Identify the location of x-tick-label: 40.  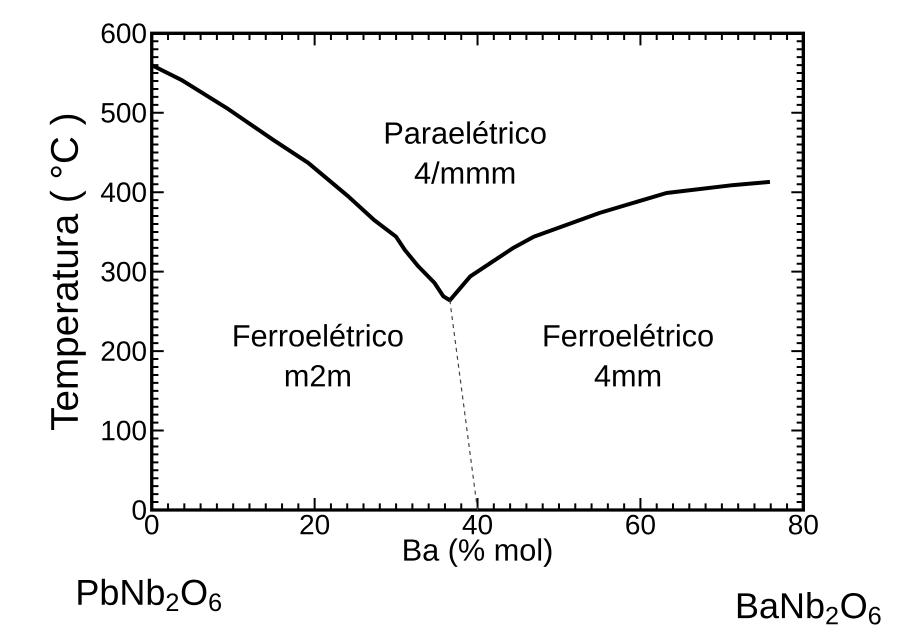
(477, 524).